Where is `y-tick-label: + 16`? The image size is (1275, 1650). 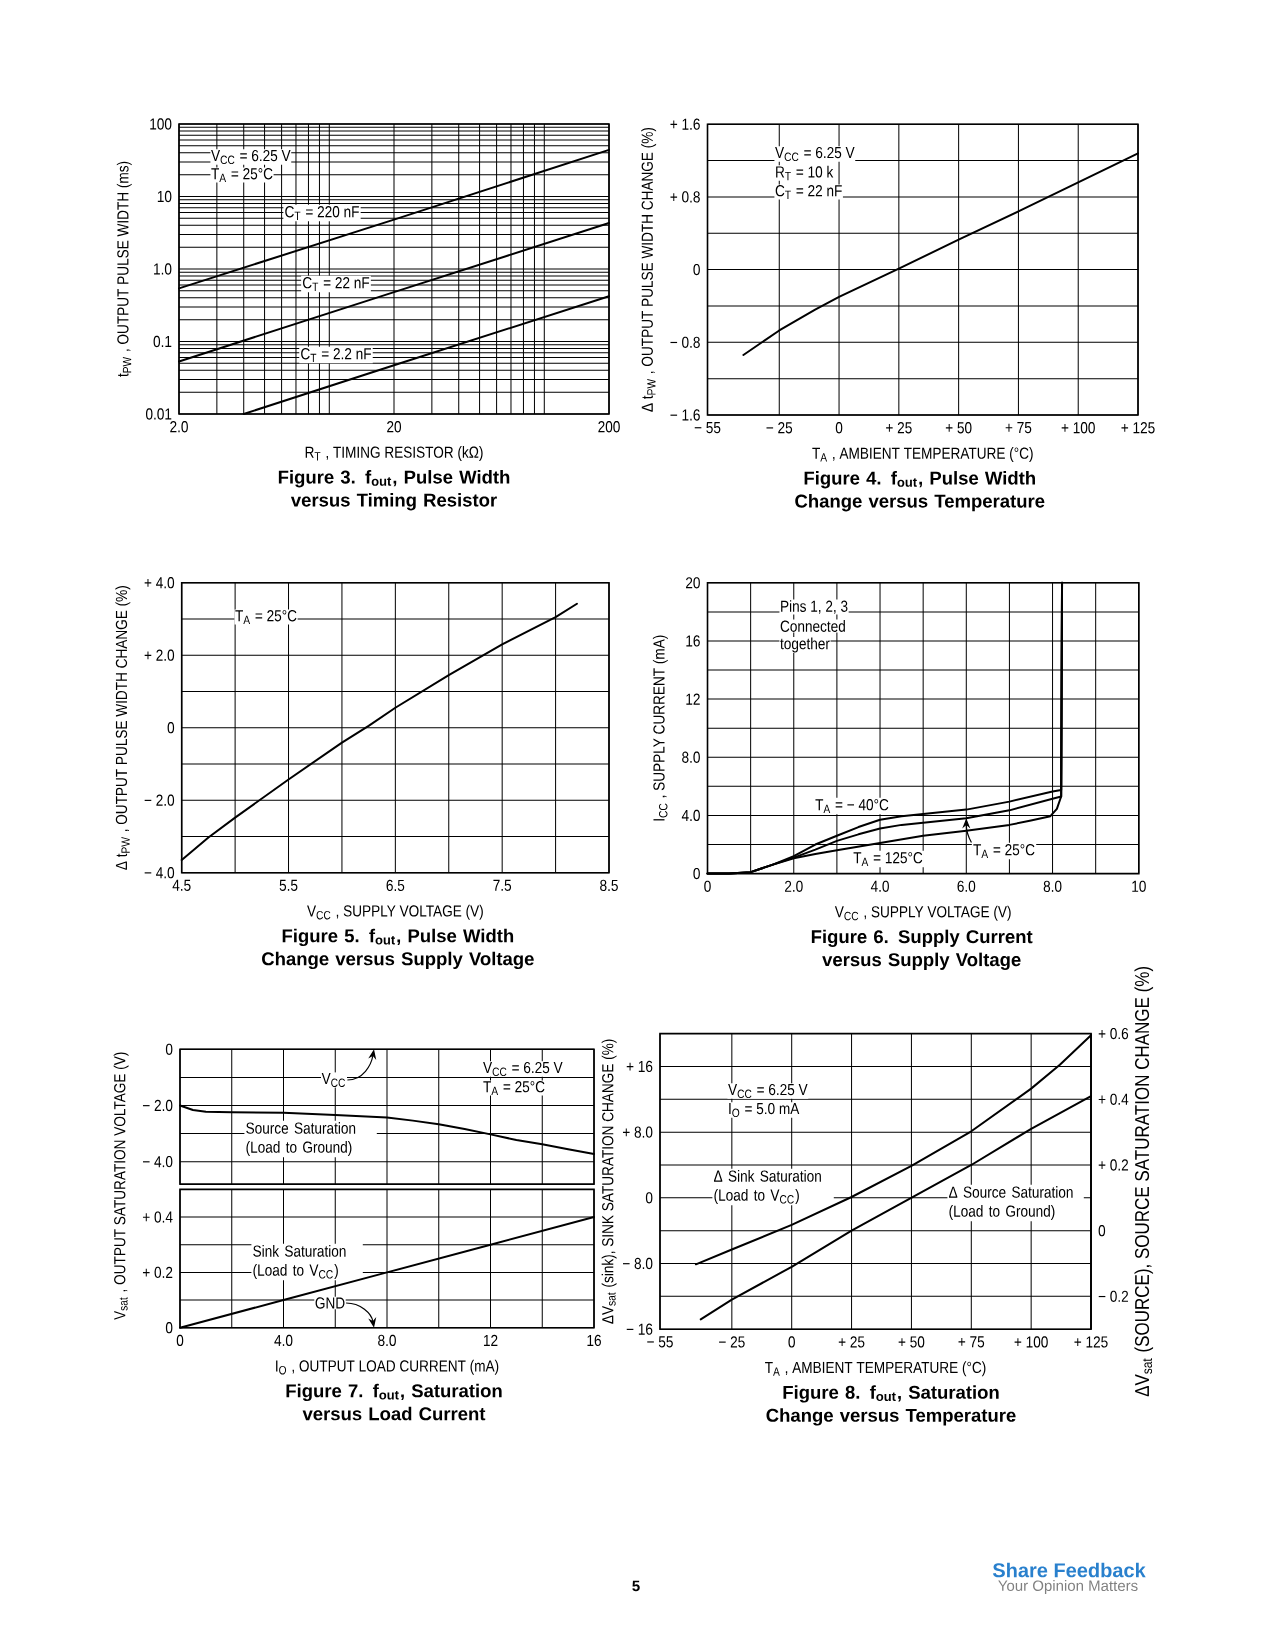 y-tick-label: + 16 is located at coordinates (639, 1066).